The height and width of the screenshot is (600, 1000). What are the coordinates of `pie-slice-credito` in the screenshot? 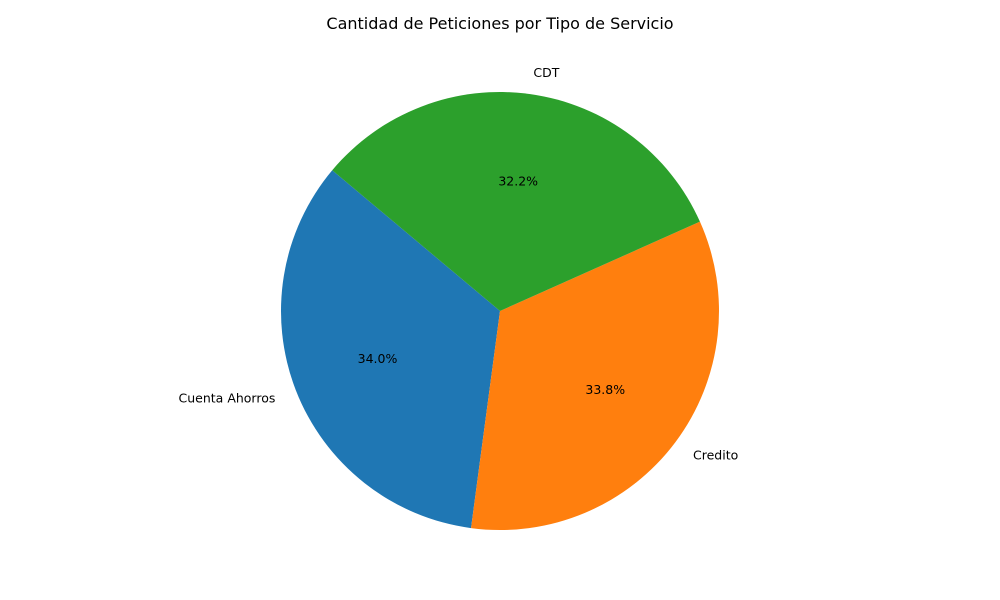 It's located at (595, 376).